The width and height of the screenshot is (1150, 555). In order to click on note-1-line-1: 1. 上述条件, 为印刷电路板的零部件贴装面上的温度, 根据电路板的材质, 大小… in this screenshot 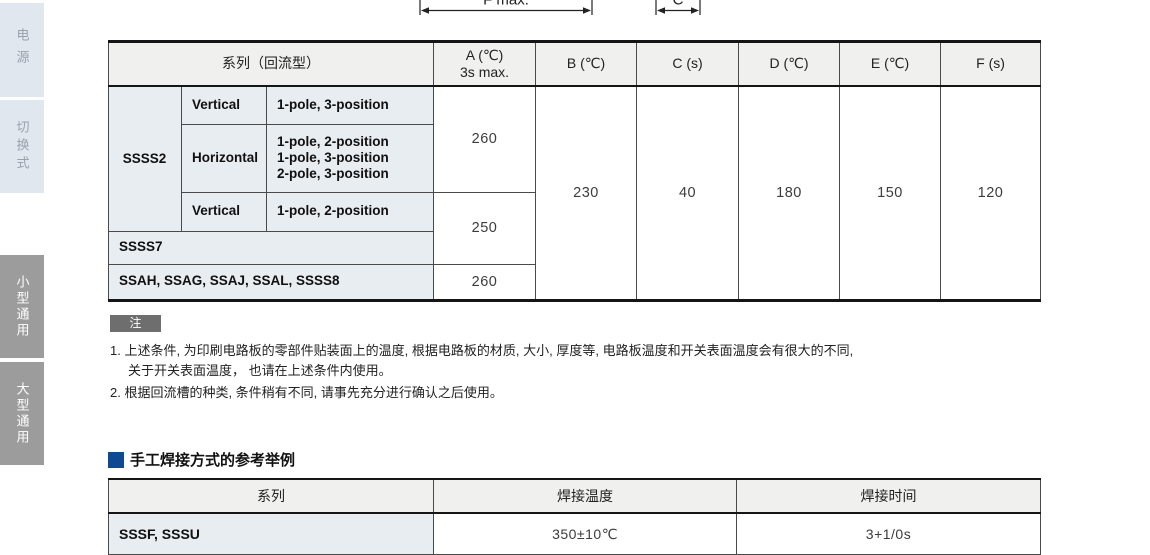, I will do `click(482, 350)`.